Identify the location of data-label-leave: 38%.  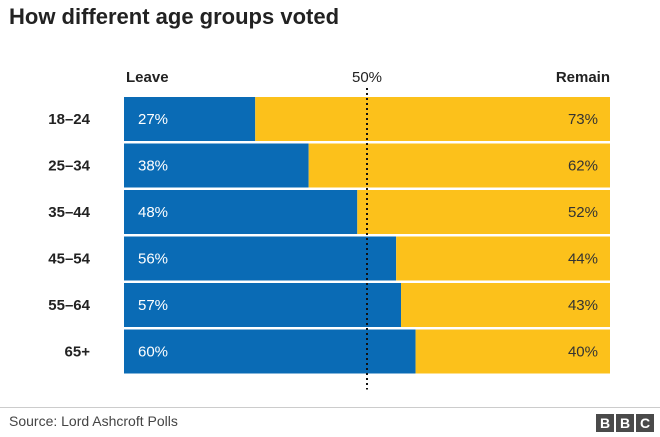
(153, 166).